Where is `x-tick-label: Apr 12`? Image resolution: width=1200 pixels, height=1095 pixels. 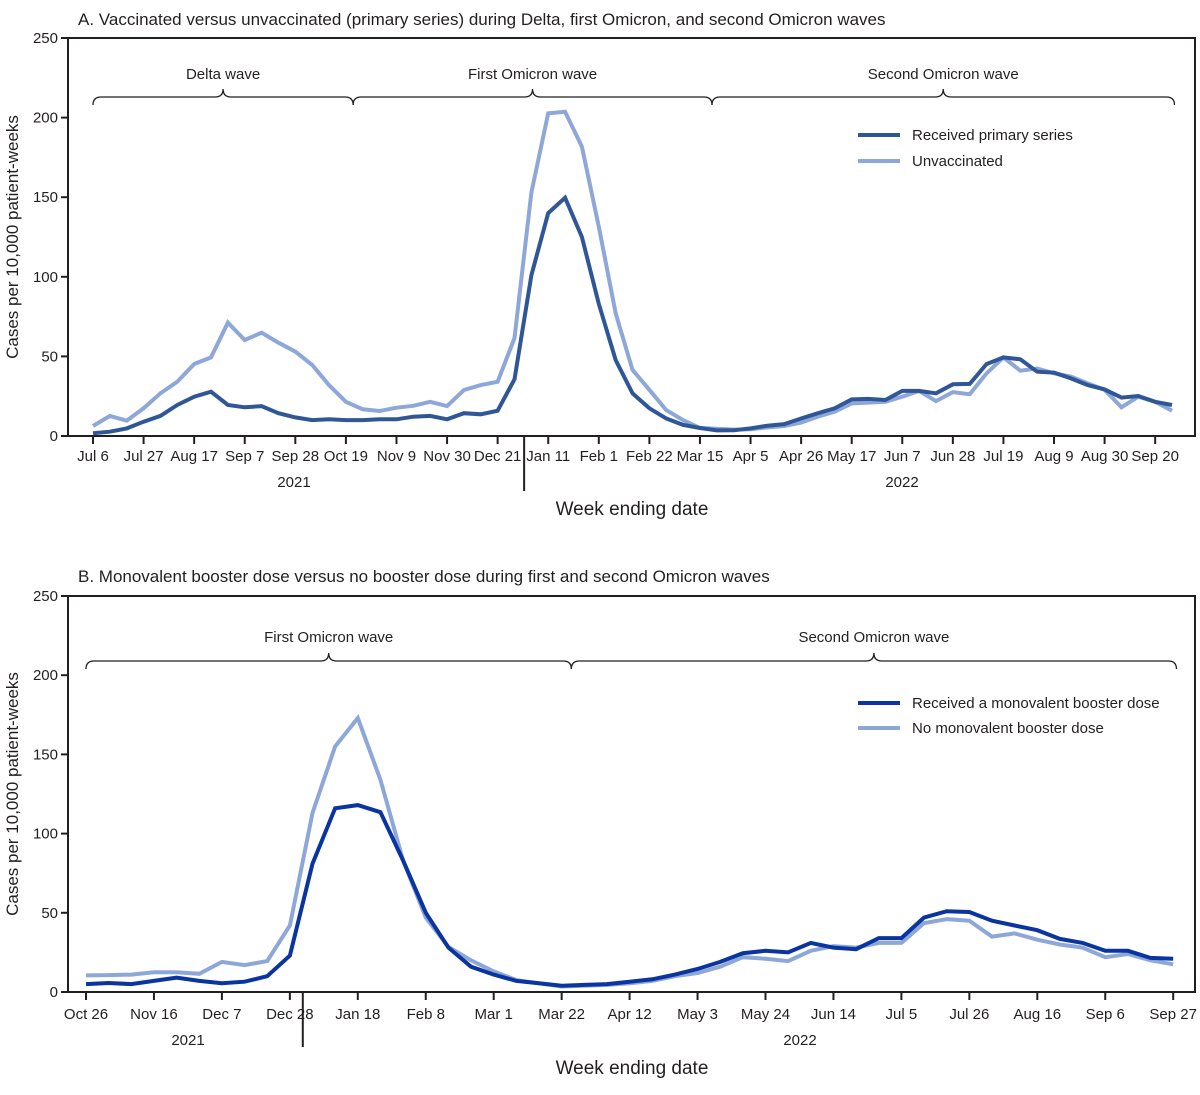 x-tick-label: Apr 12 is located at coordinates (629, 1014).